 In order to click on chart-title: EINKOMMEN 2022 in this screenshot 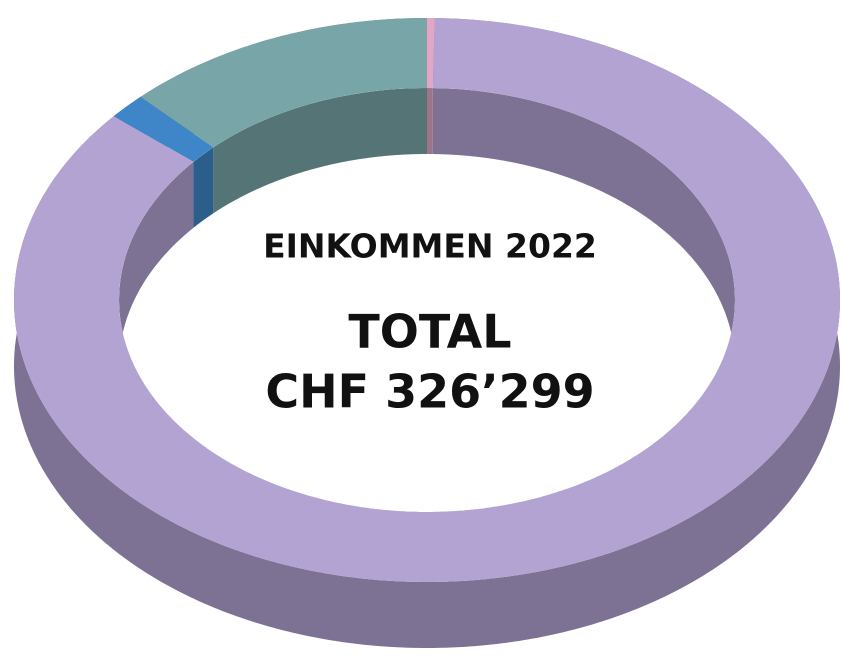, I will do `click(430, 246)`.